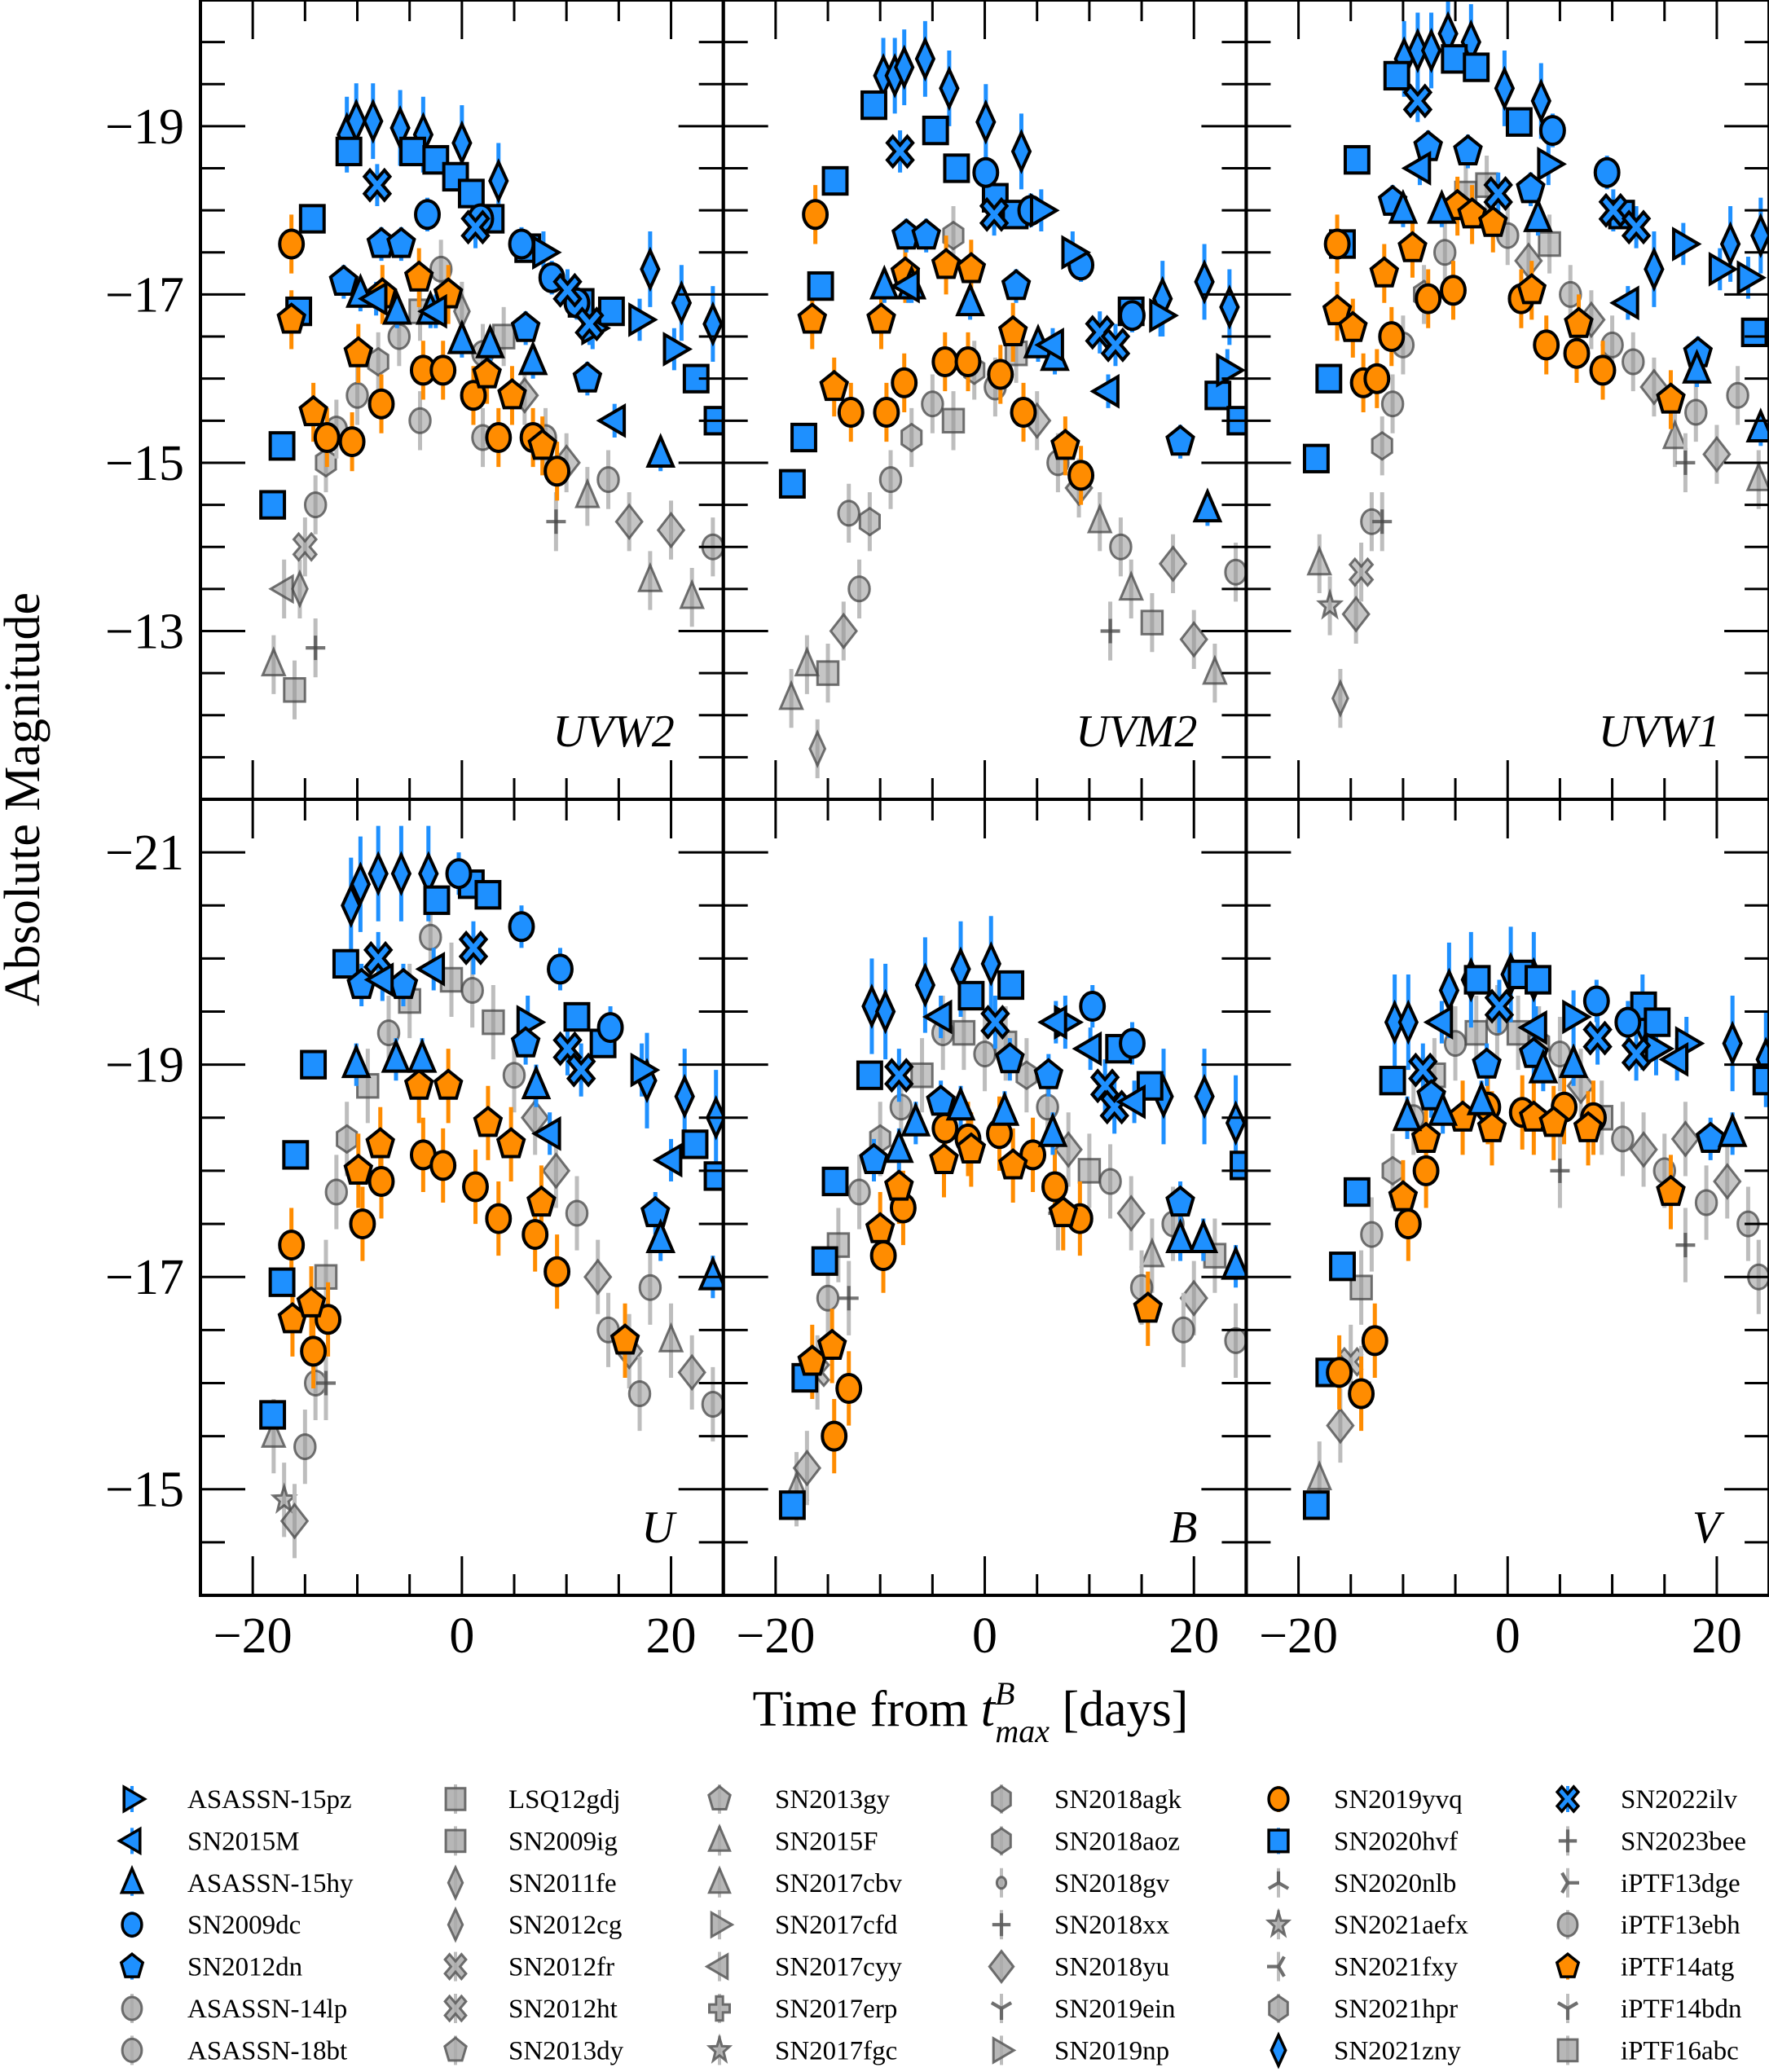  I want to click on y-tick-label: −19, so click(144, 1065).